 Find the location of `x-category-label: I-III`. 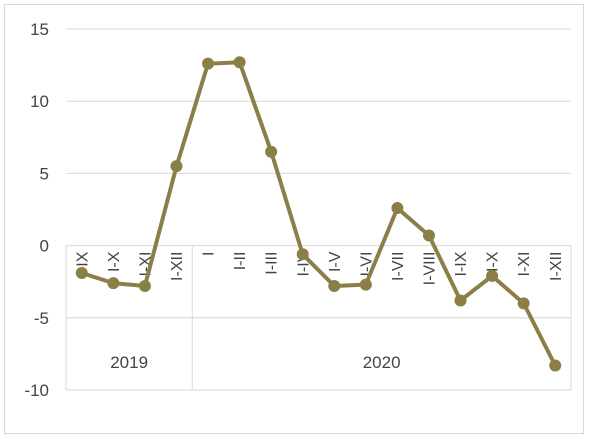

x-category-label: I-III is located at coordinates (272, 263).